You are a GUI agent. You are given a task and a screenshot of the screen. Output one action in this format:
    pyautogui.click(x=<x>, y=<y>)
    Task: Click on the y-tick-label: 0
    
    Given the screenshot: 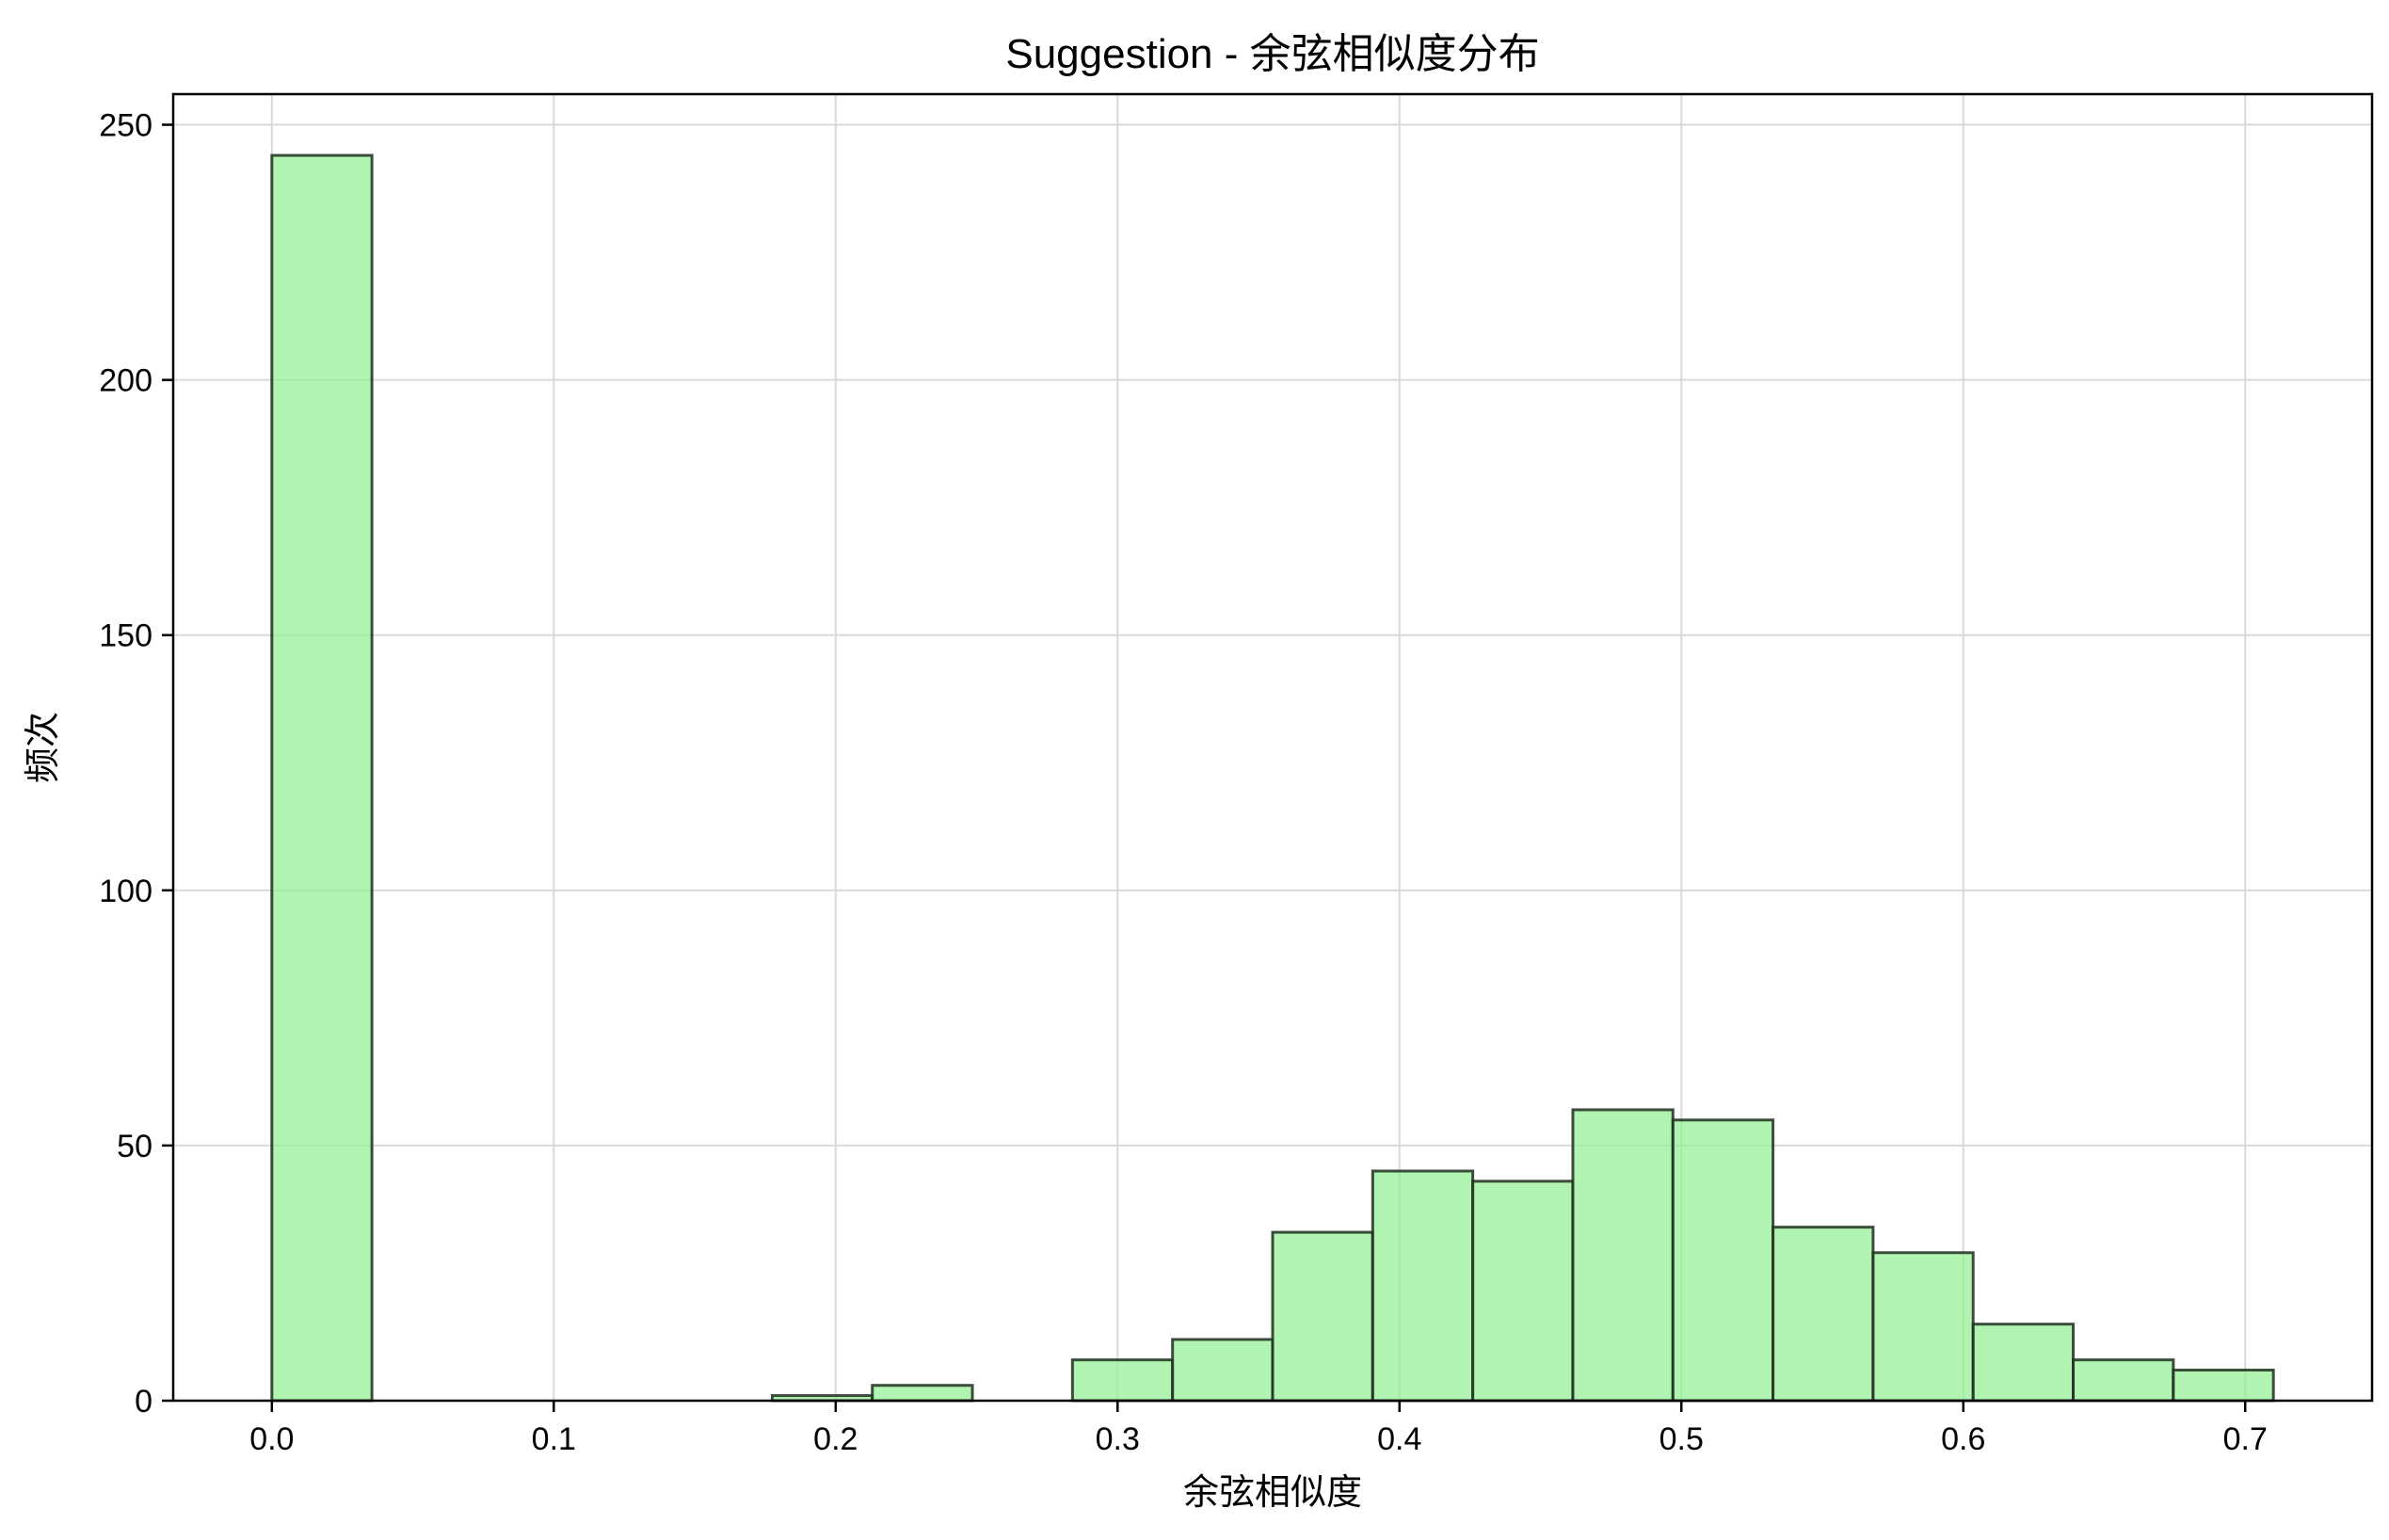 What is the action you would take?
    pyautogui.click(x=143, y=1402)
    